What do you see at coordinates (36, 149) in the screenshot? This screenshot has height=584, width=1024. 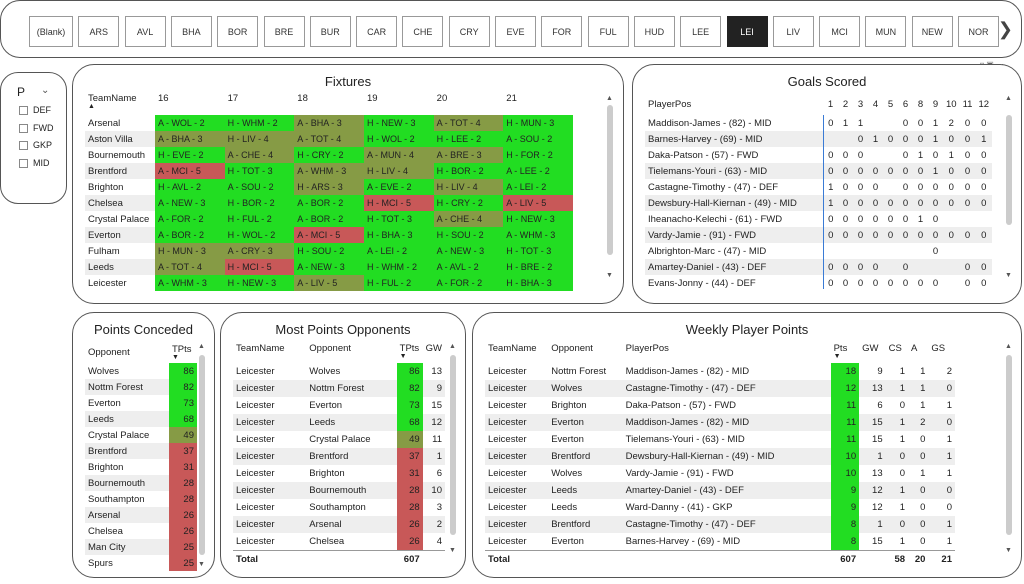 I see `position-option-gkp: GKP` at bounding box center [36, 149].